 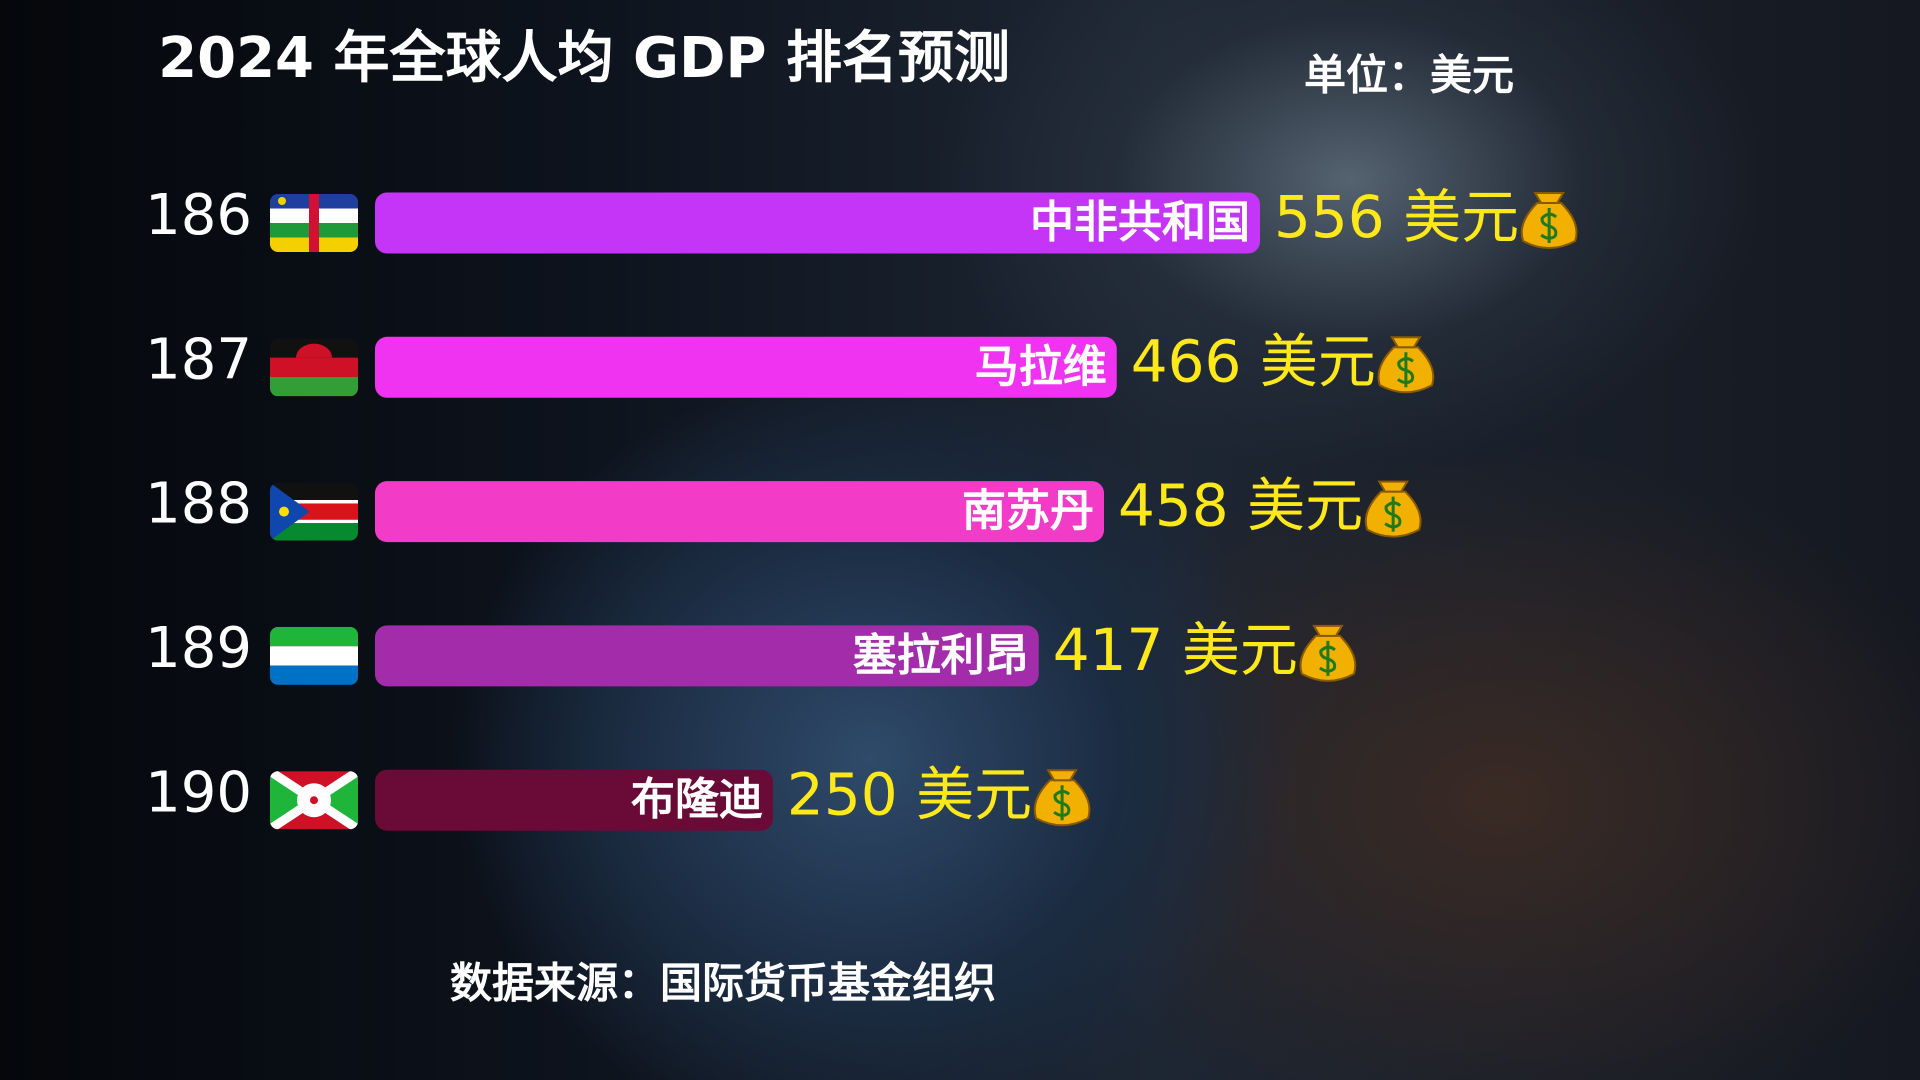 I want to click on category-label: 南苏丹, so click(x=1028, y=511).